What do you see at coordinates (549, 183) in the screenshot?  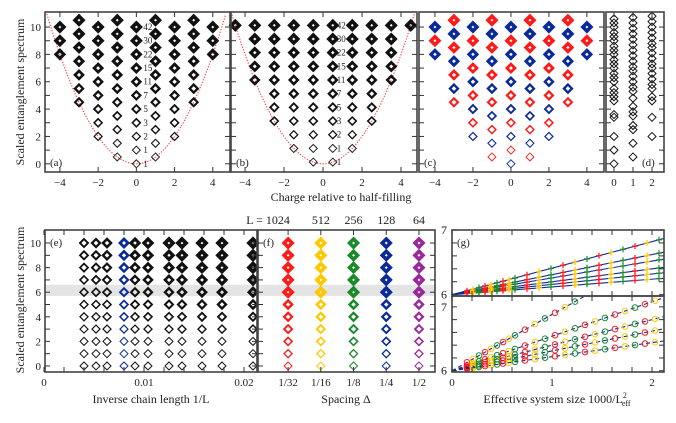 I see `panel-c-x-tick-label: 2` at bounding box center [549, 183].